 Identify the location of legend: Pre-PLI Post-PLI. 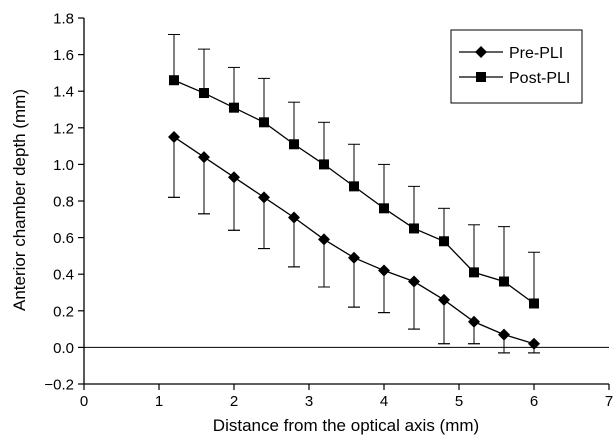
(516, 66).